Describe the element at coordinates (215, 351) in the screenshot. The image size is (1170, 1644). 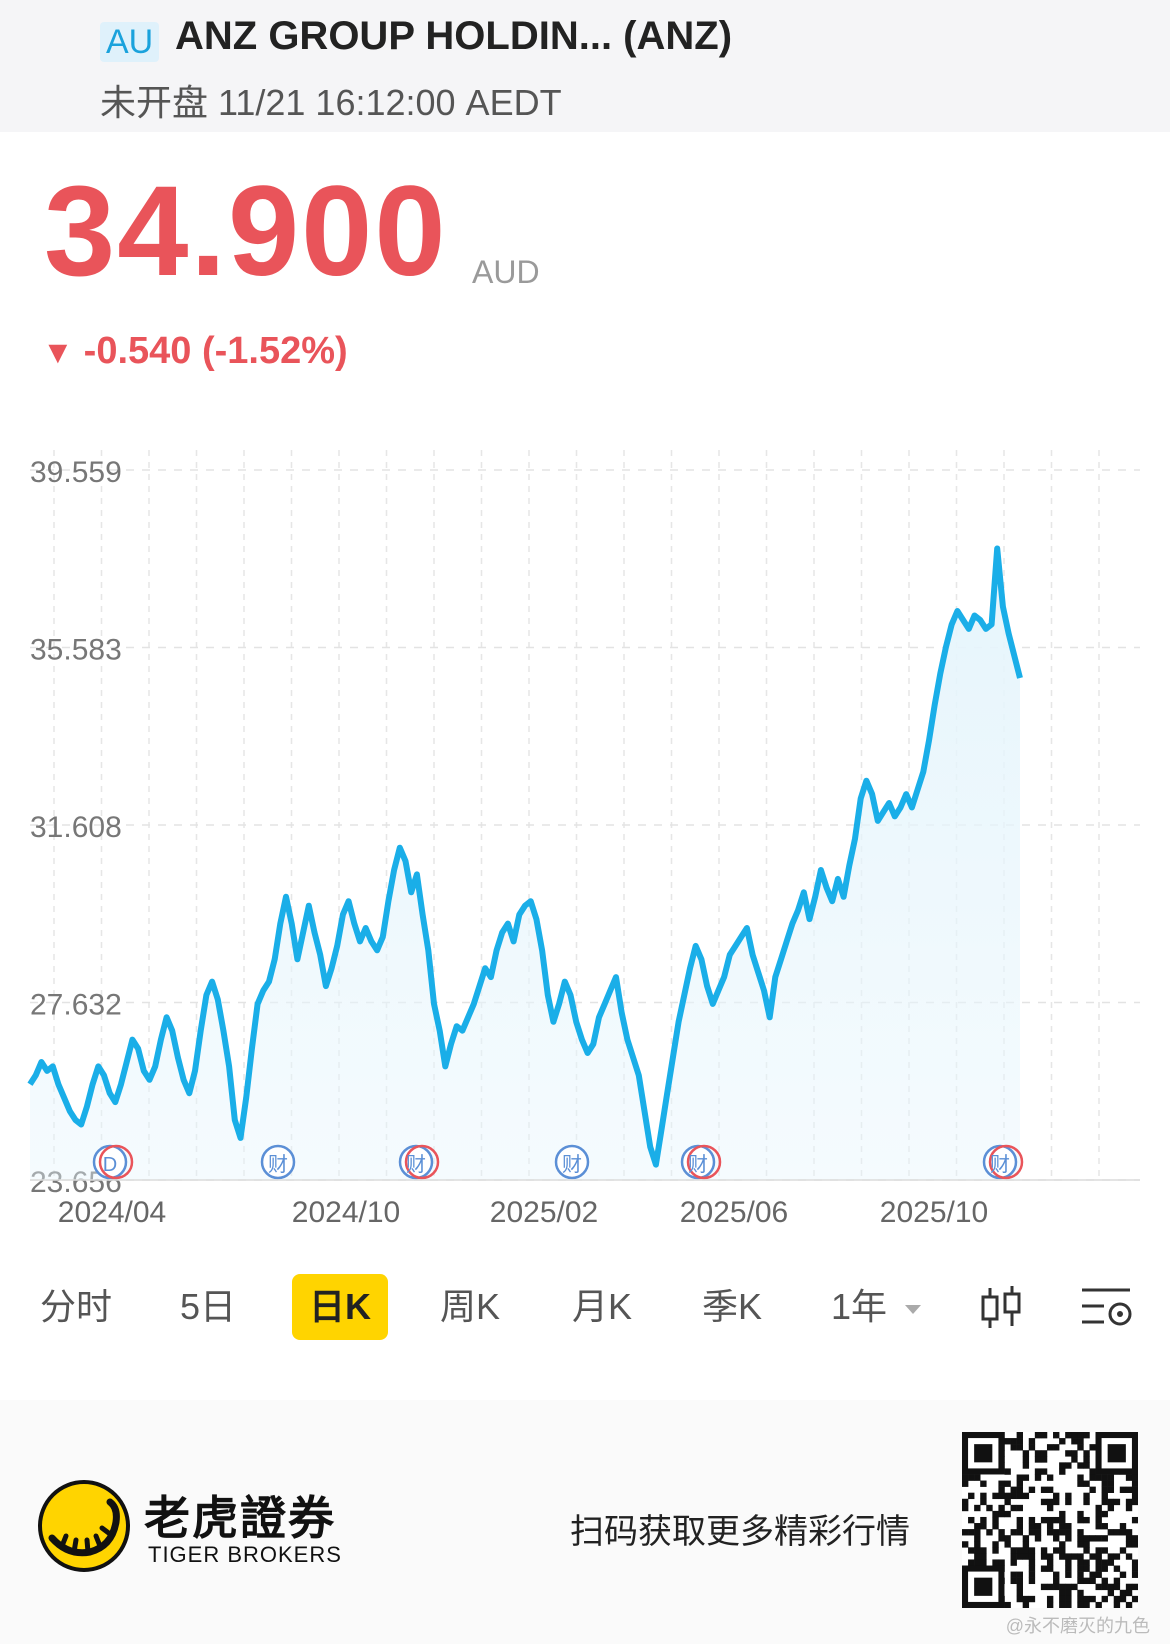
I see `change-value: -0.540 (-1.52%)` at that location.